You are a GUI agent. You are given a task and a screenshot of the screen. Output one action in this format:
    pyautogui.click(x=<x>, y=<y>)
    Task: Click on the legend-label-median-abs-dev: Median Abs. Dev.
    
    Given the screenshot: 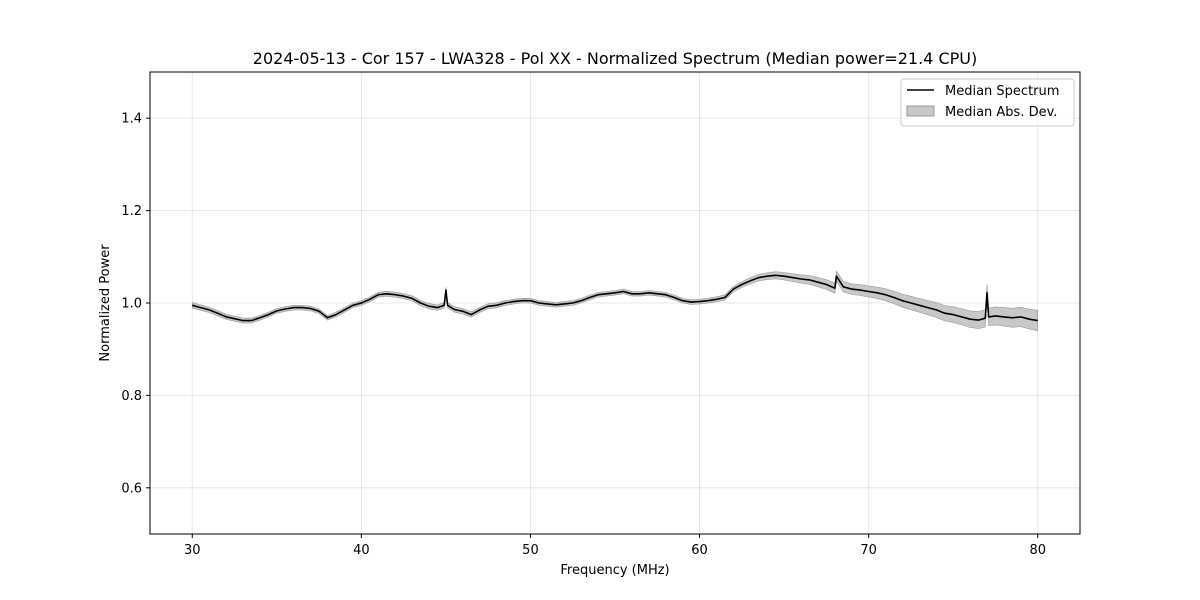 What is the action you would take?
    pyautogui.click(x=1001, y=112)
    